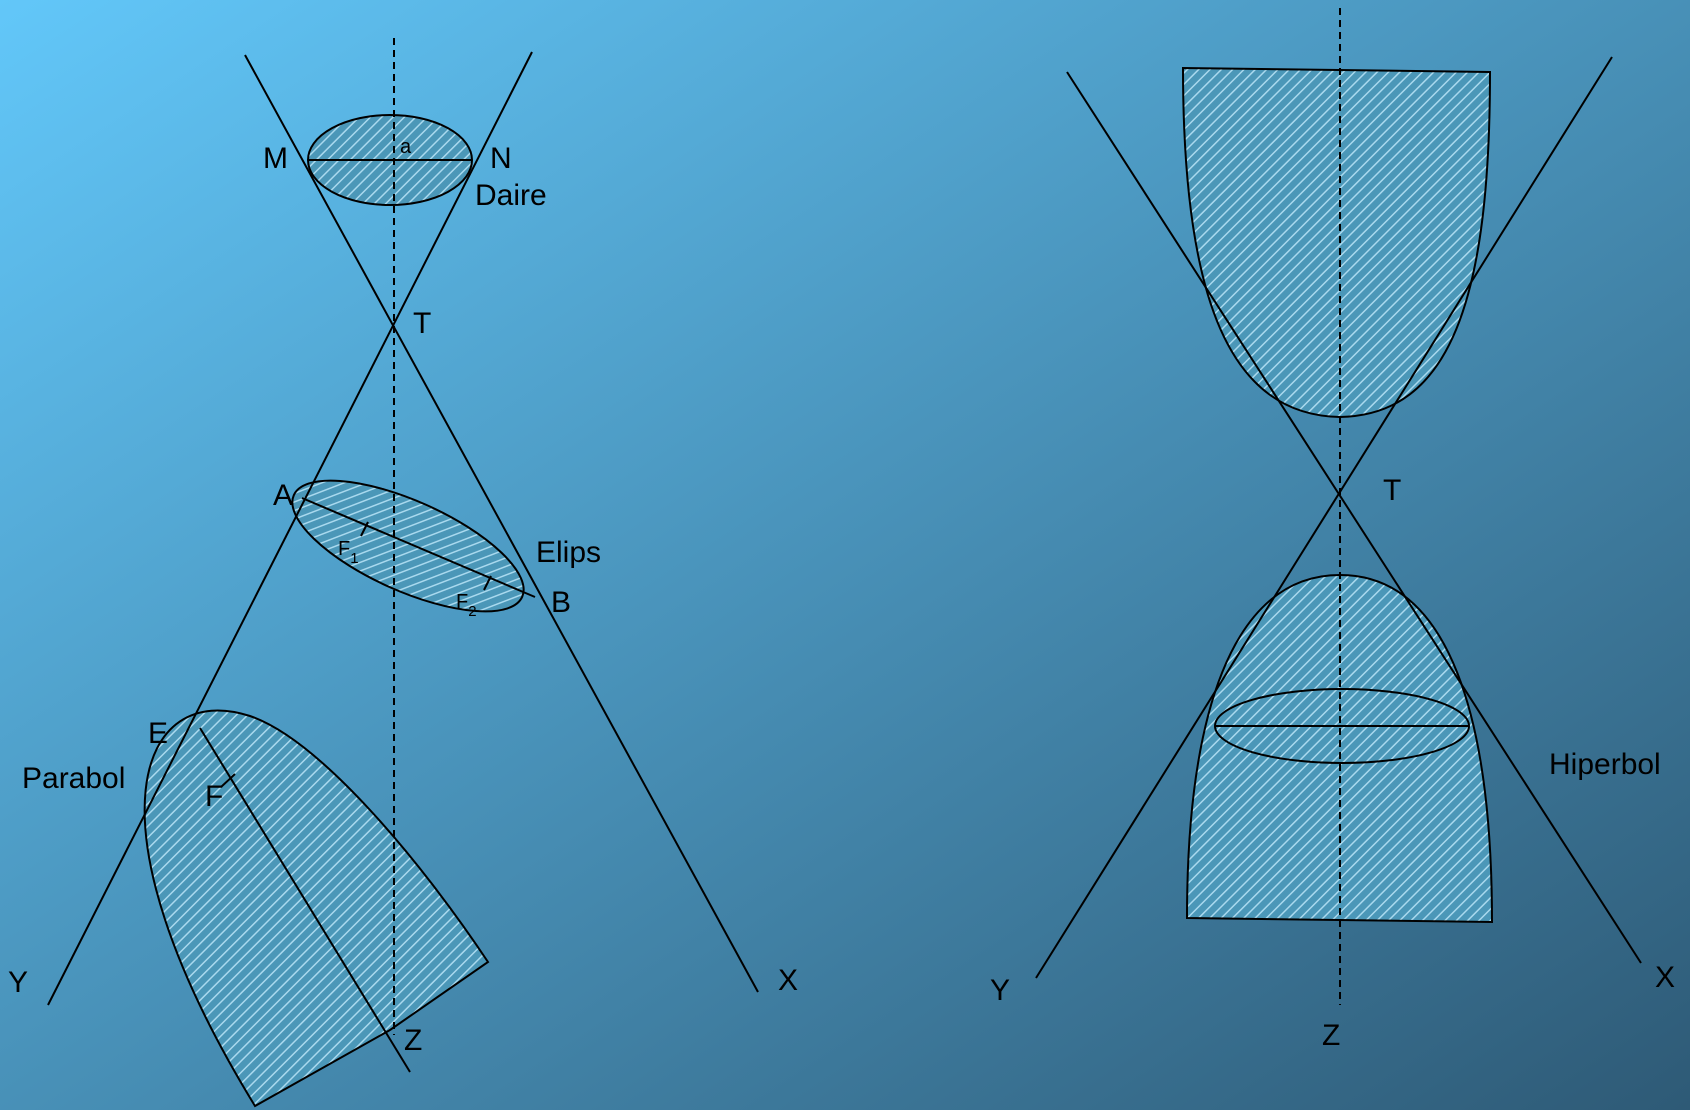 The image size is (1690, 1110). What do you see at coordinates (364, 529) in the screenshot?
I see `focus-tick-f1` at bounding box center [364, 529].